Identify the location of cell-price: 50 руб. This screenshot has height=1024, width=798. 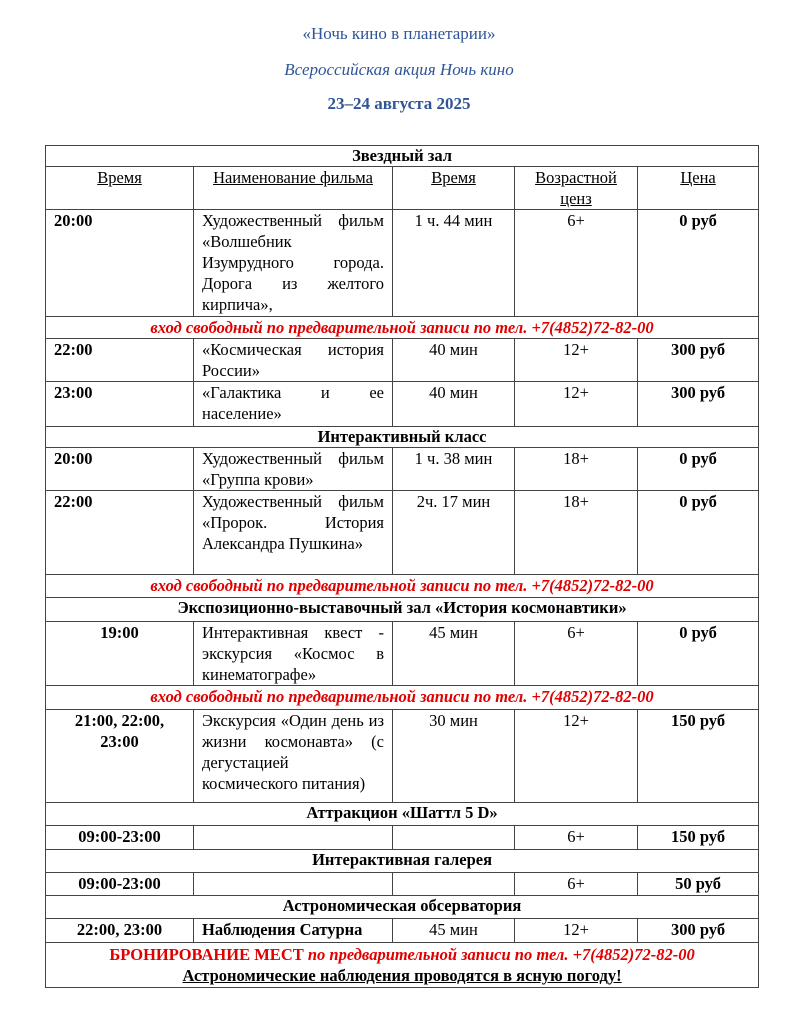
(698, 884).